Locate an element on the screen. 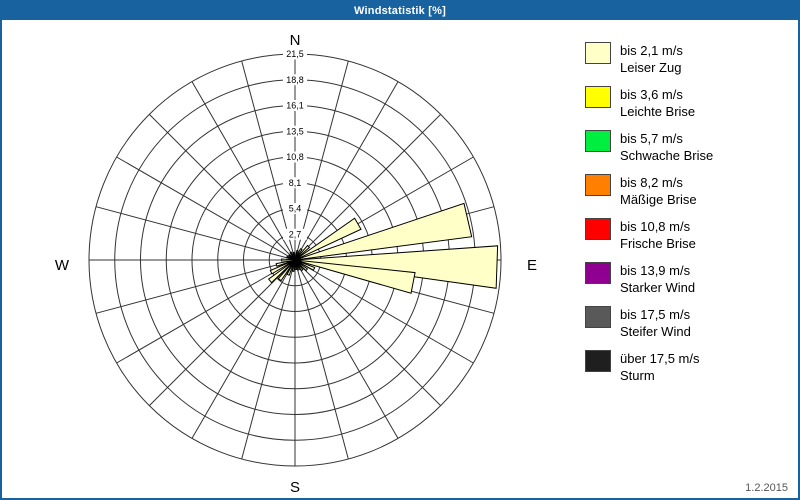  legend-item: bis 3,6 m/s Leichte Brise is located at coordinates (687, 103).